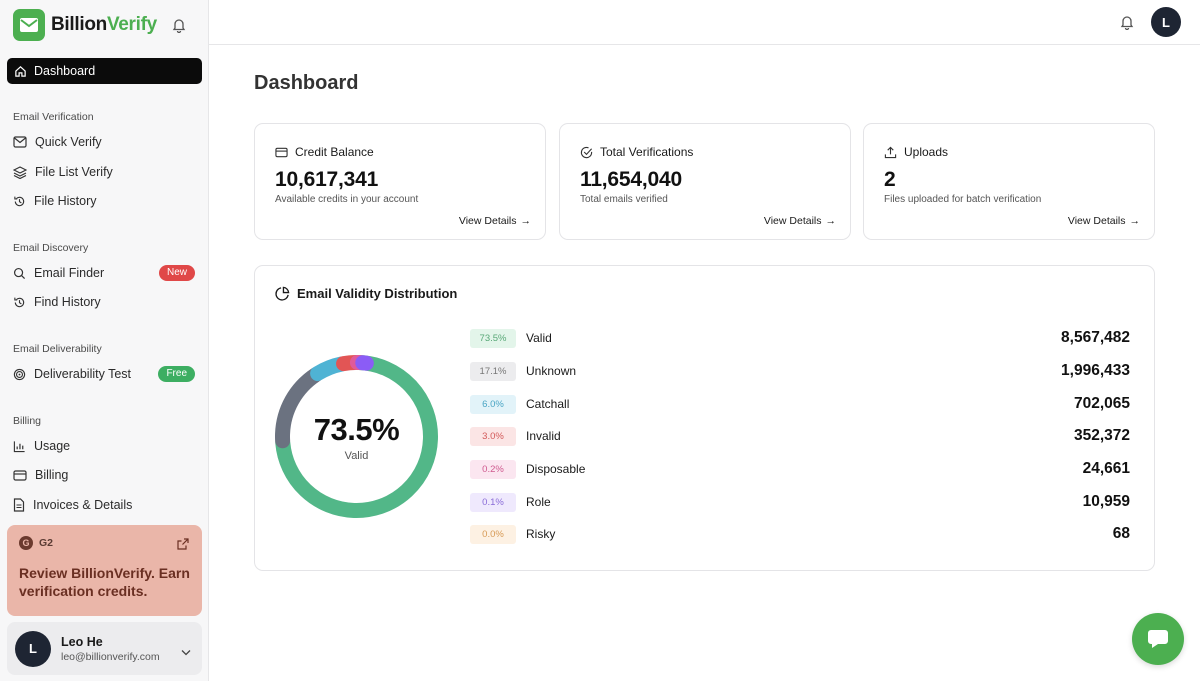 This screenshot has width=1200, height=681. I want to click on row-value: 702,065, so click(1101, 403).